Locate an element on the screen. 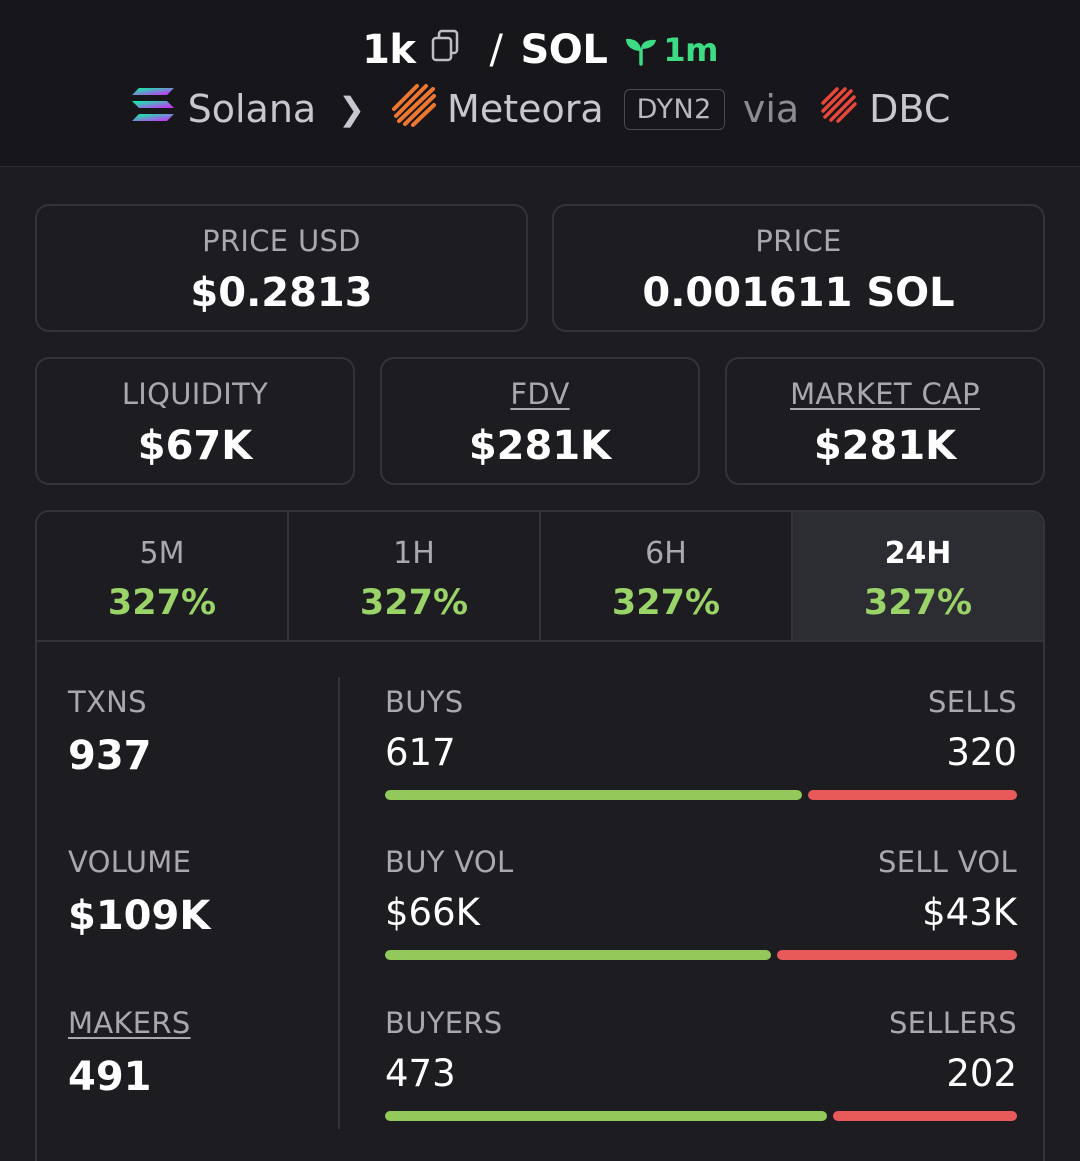 The width and height of the screenshot is (1080, 1161). buy-bar is located at coordinates (594, 795).